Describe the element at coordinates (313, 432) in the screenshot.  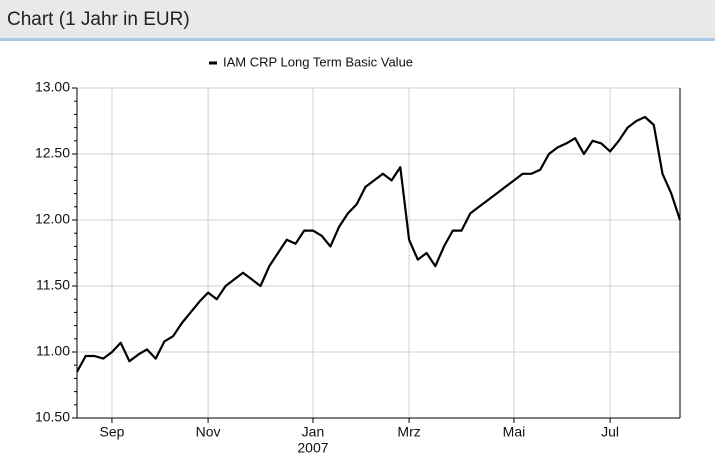
I see `x-tick-label: Jan` at that location.